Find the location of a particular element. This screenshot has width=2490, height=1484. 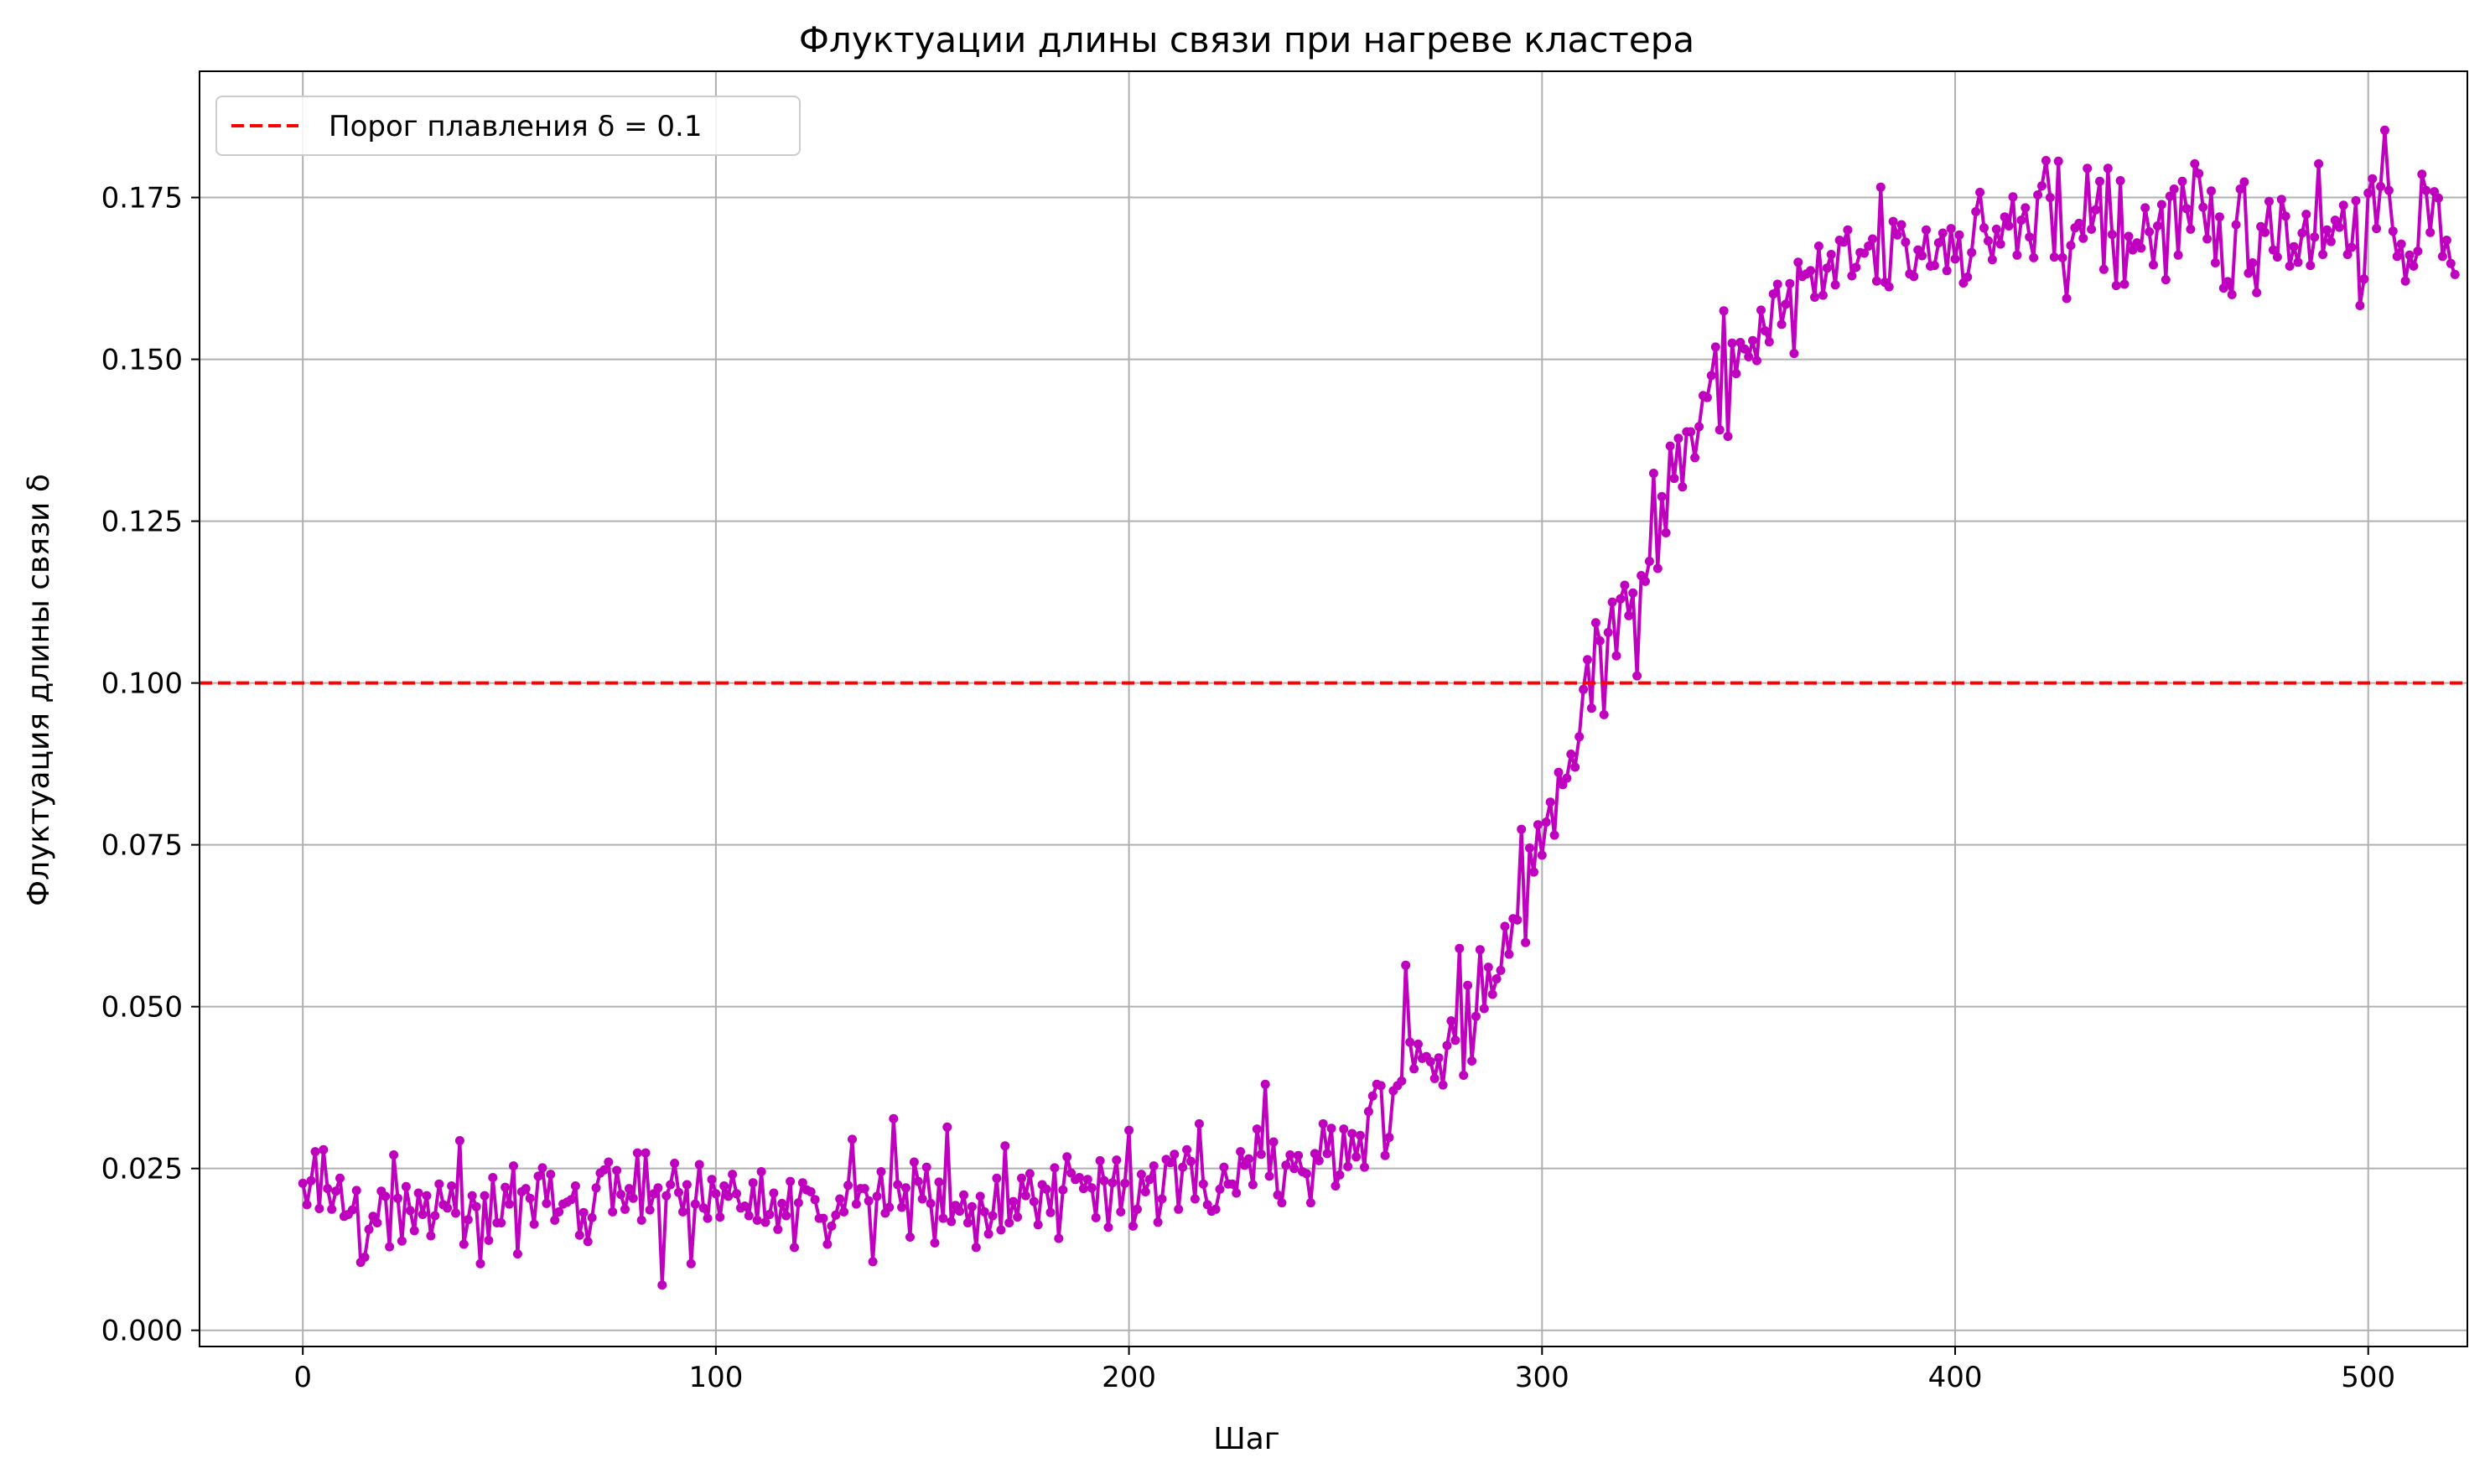

y-tick-label: 0.150 is located at coordinates (142, 360).